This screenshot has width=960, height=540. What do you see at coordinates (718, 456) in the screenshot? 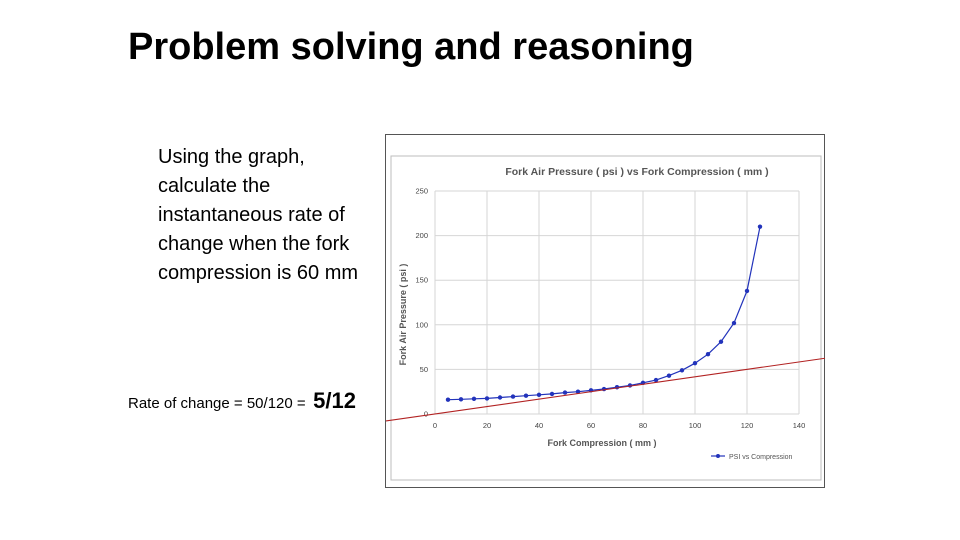
I see `legend-marker` at bounding box center [718, 456].